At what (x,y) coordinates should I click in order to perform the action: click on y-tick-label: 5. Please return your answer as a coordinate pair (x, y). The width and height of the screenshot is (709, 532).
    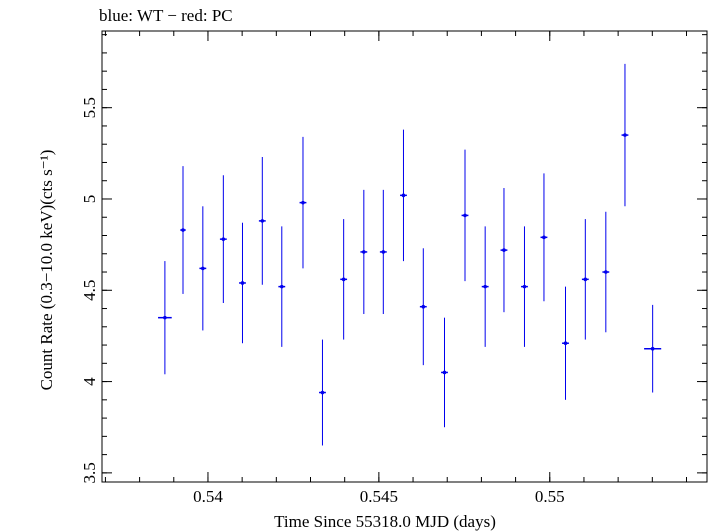
    Looking at the image, I should click on (89, 199).